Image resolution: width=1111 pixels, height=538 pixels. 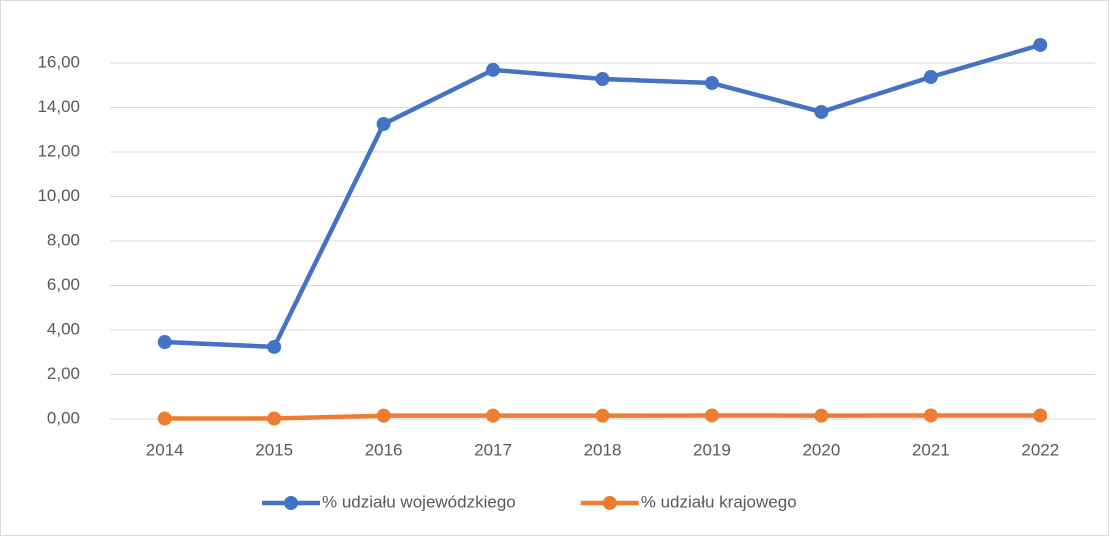 I want to click on x-tick-label: 2020, so click(x=821, y=449).